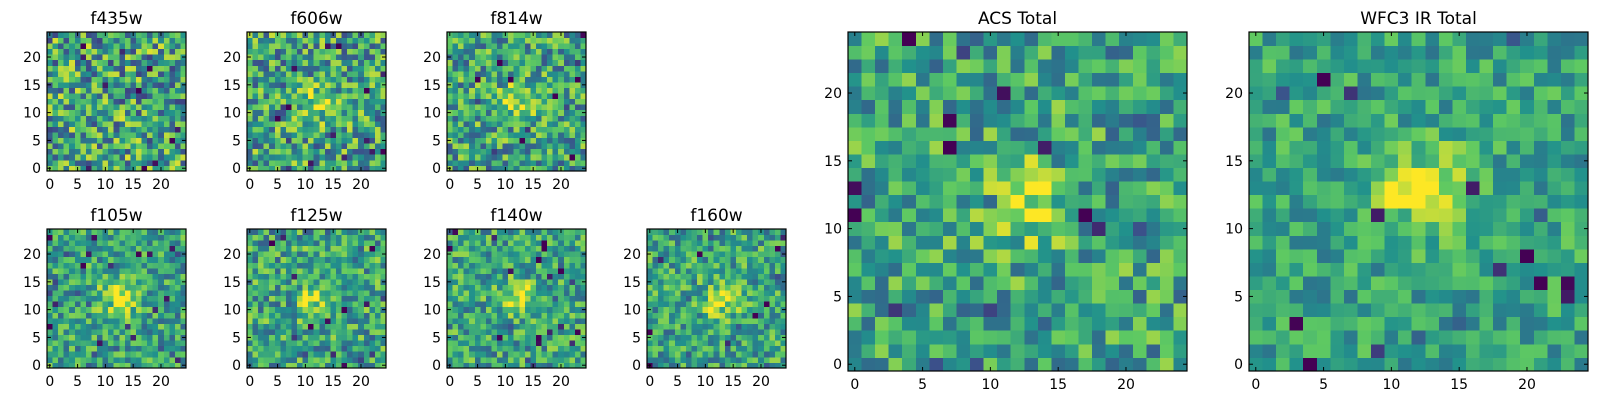  What do you see at coordinates (361, 382) in the screenshot?
I see `x-tick-label: 20` at bounding box center [361, 382].